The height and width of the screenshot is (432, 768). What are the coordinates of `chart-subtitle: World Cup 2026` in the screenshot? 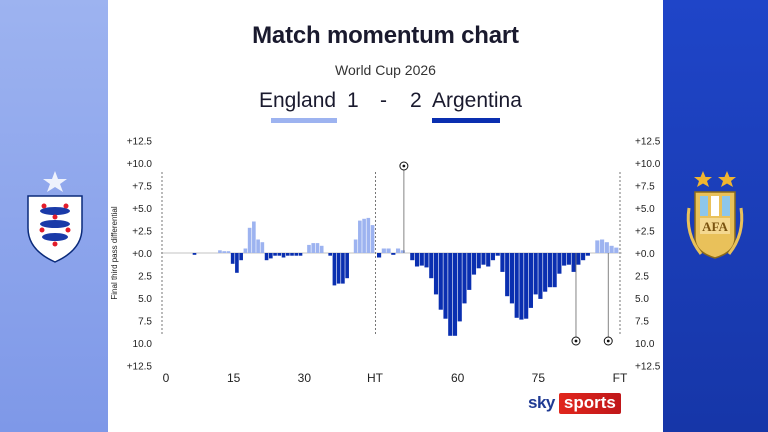 It's located at (385, 70).